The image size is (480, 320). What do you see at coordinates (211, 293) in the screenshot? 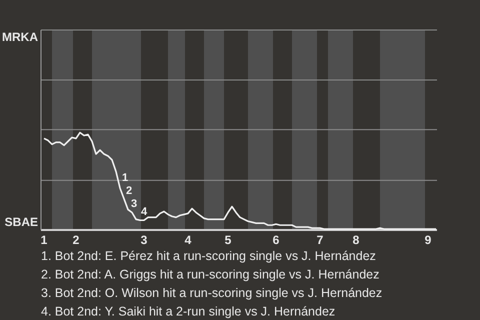
I see `text: 3. Bot 2nd: O. Wilson hit a run-scoring single vs J. Hernández` at bounding box center [211, 293].